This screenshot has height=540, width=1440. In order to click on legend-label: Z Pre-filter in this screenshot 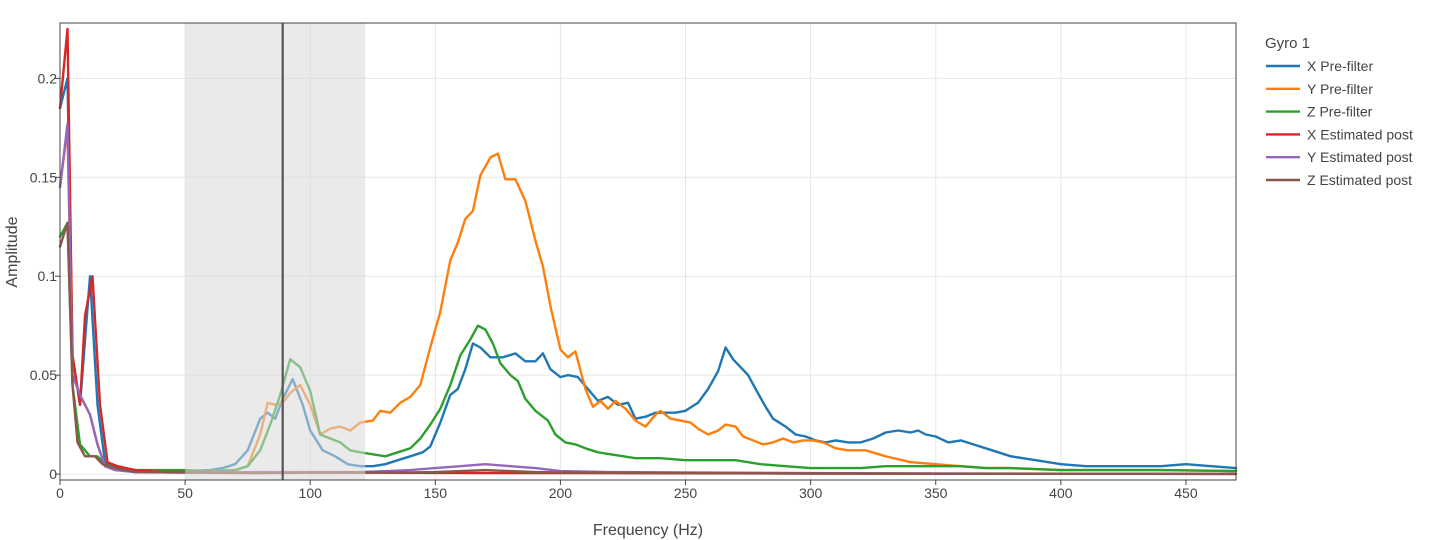, I will do `click(1340, 112)`.